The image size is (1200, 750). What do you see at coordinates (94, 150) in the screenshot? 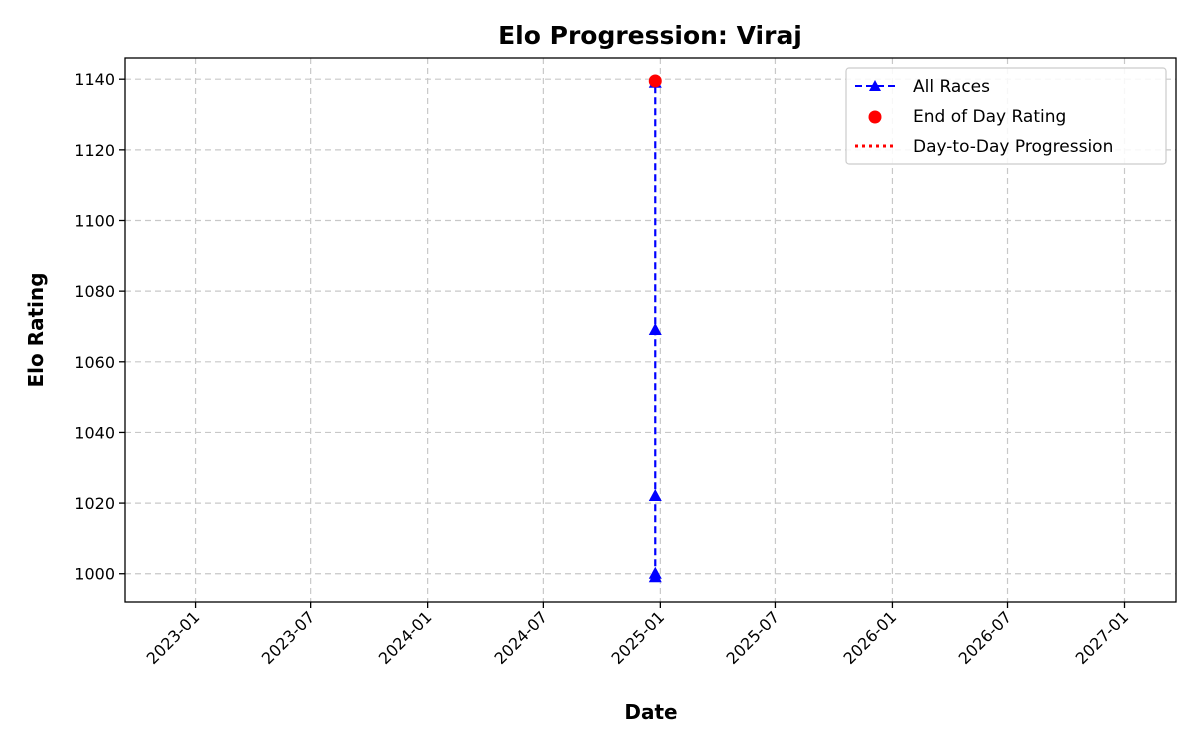
I see `y-tick-label: 1120` at bounding box center [94, 150].